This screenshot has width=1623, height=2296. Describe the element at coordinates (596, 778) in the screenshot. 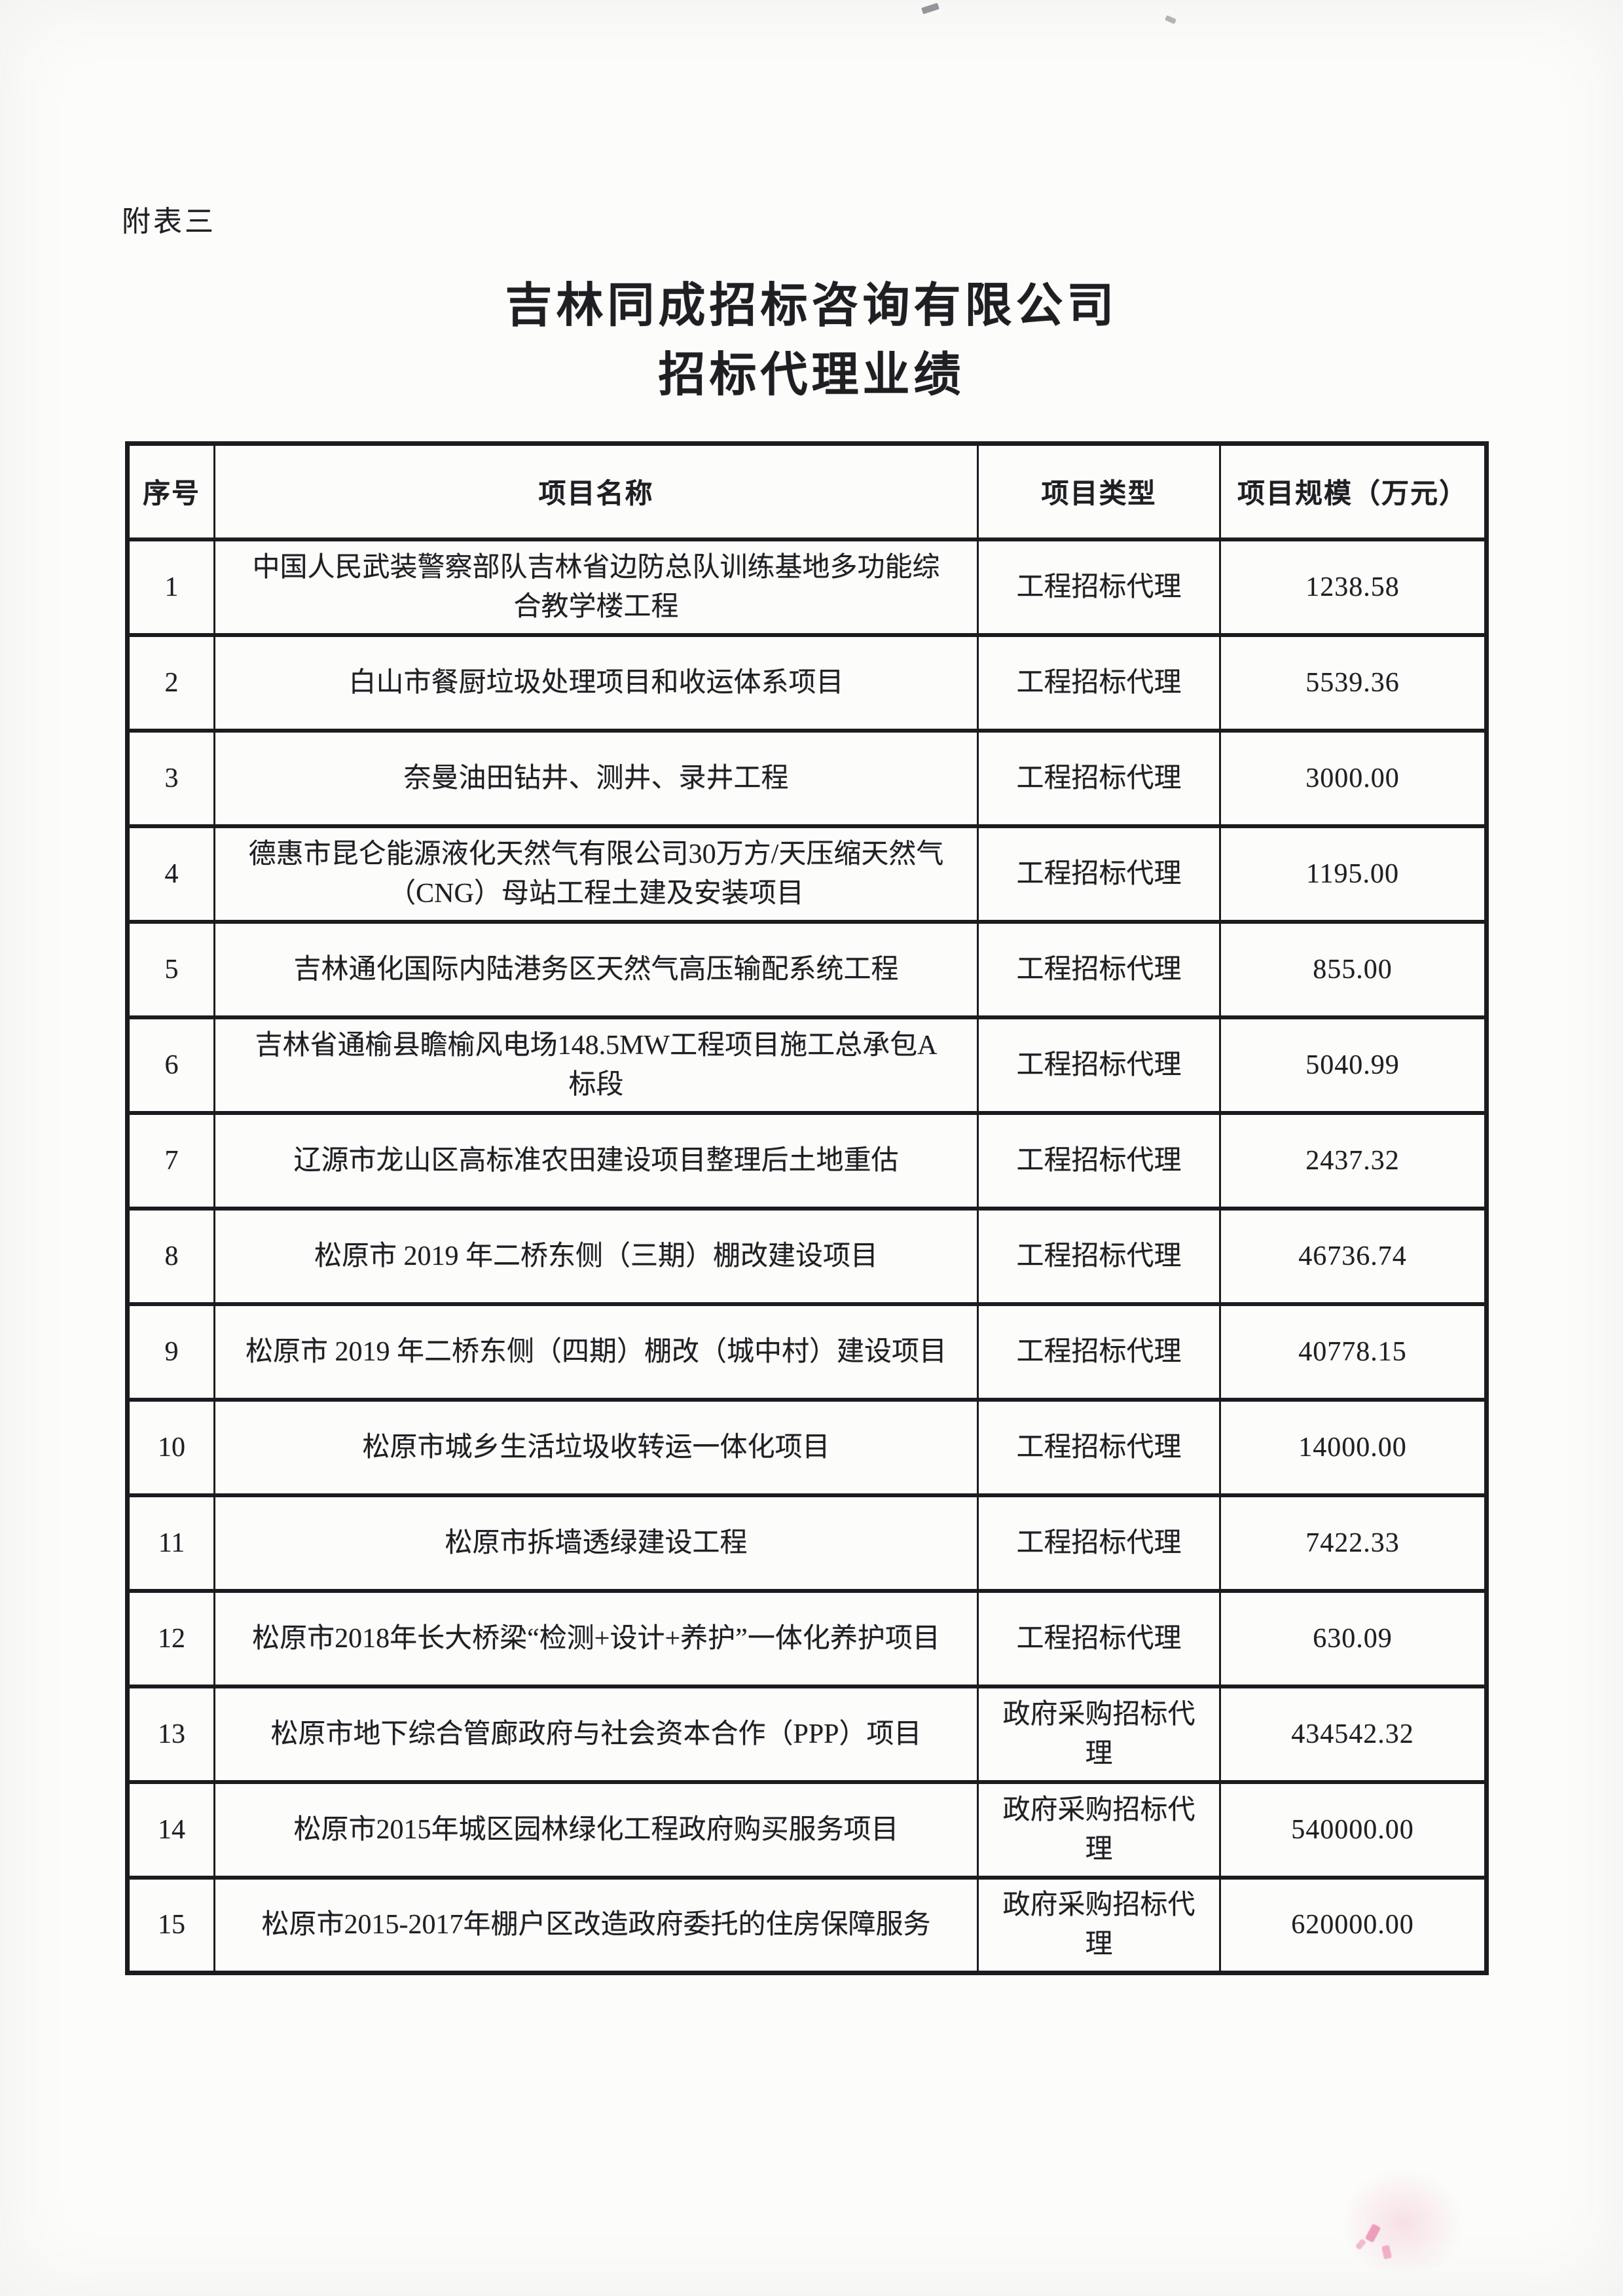

I see `row-project-name: 奈曼油田钻井、测井、录井工程` at that location.